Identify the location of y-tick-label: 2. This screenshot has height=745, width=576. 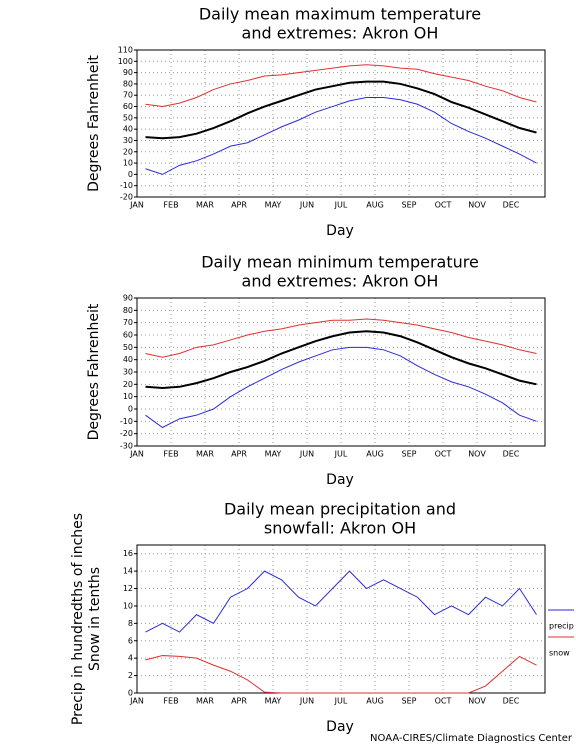
(130, 675).